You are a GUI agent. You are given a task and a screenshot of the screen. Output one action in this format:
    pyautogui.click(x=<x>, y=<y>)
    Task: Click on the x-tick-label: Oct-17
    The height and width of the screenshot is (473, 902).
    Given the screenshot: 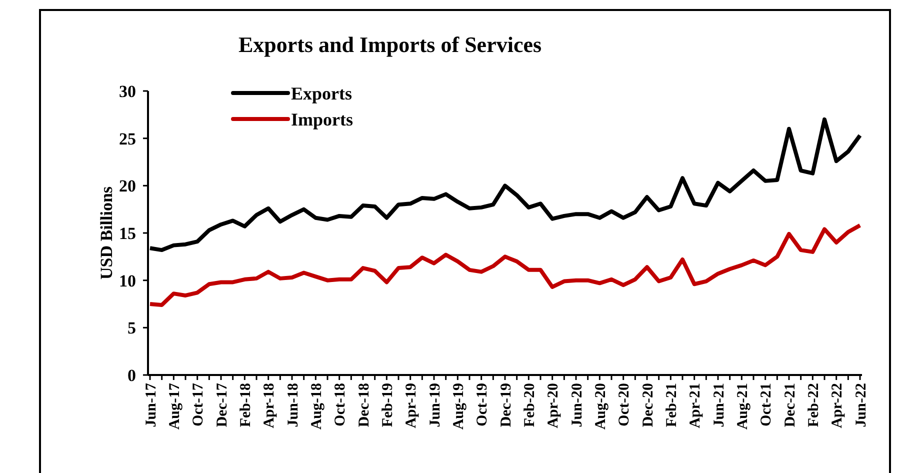 What is the action you would take?
    pyautogui.click(x=198, y=404)
    